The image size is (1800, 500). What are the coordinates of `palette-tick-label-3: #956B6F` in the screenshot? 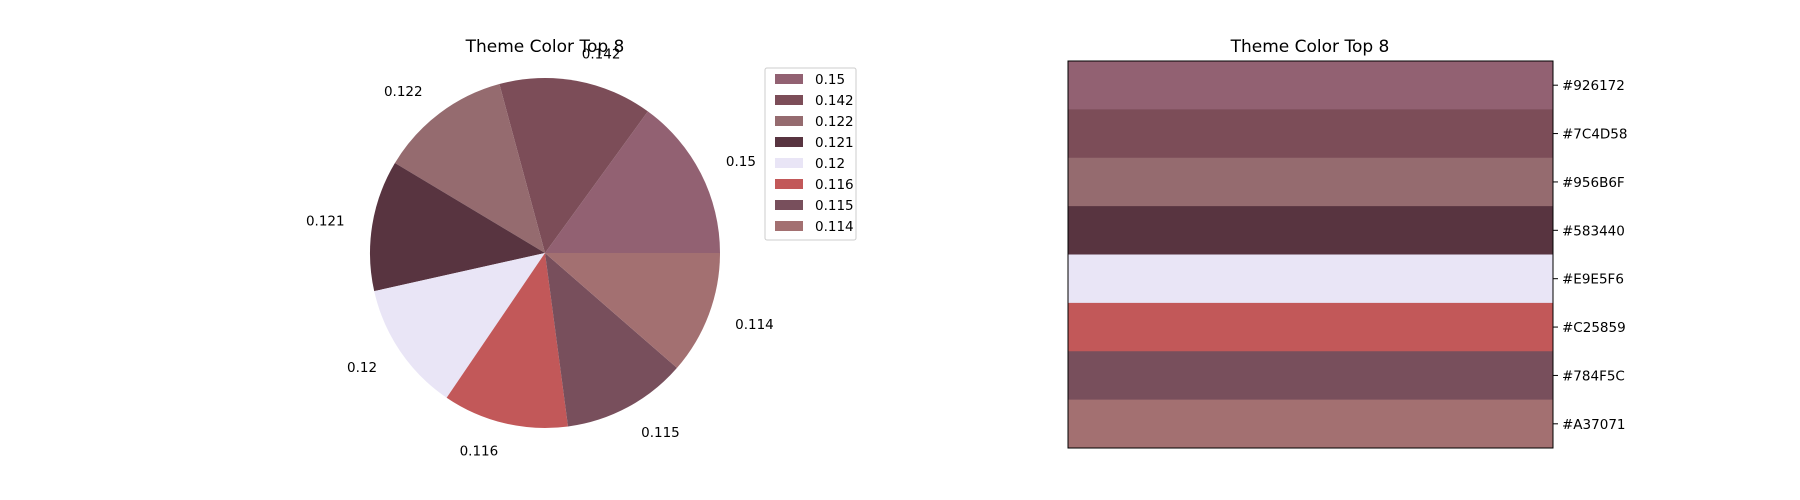 It's located at (1593, 183).